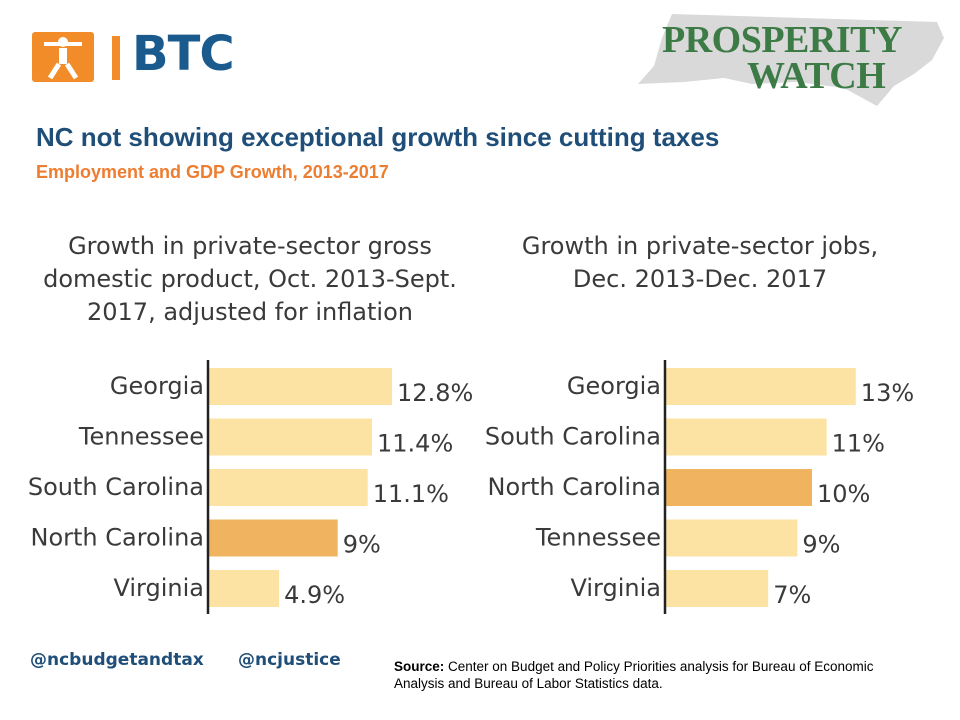  I want to click on btc-logo: BTC, so click(133, 56).